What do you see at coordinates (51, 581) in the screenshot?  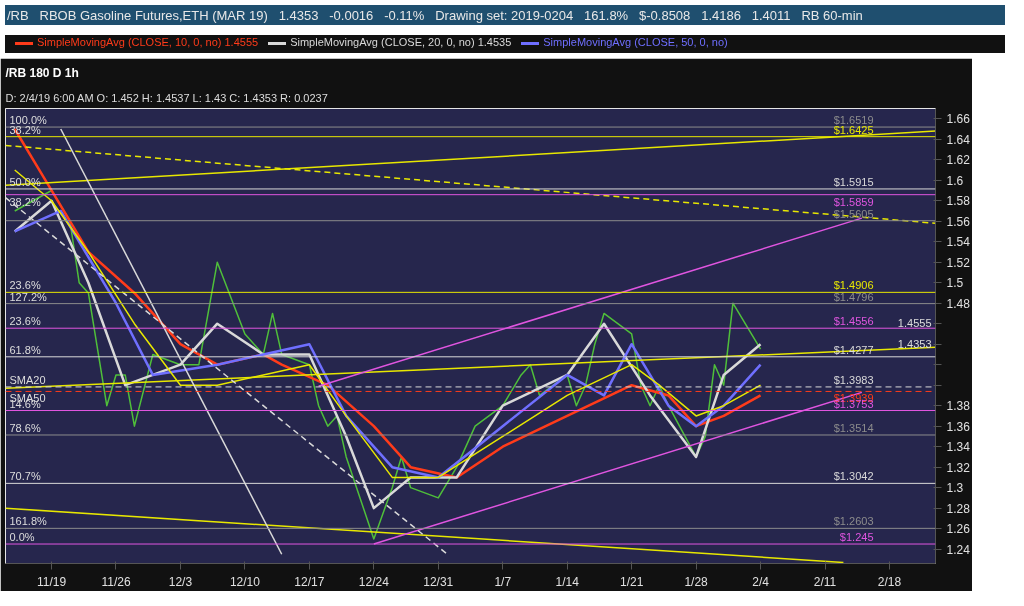 I see `x-tick-label: 11/19` at bounding box center [51, 581].